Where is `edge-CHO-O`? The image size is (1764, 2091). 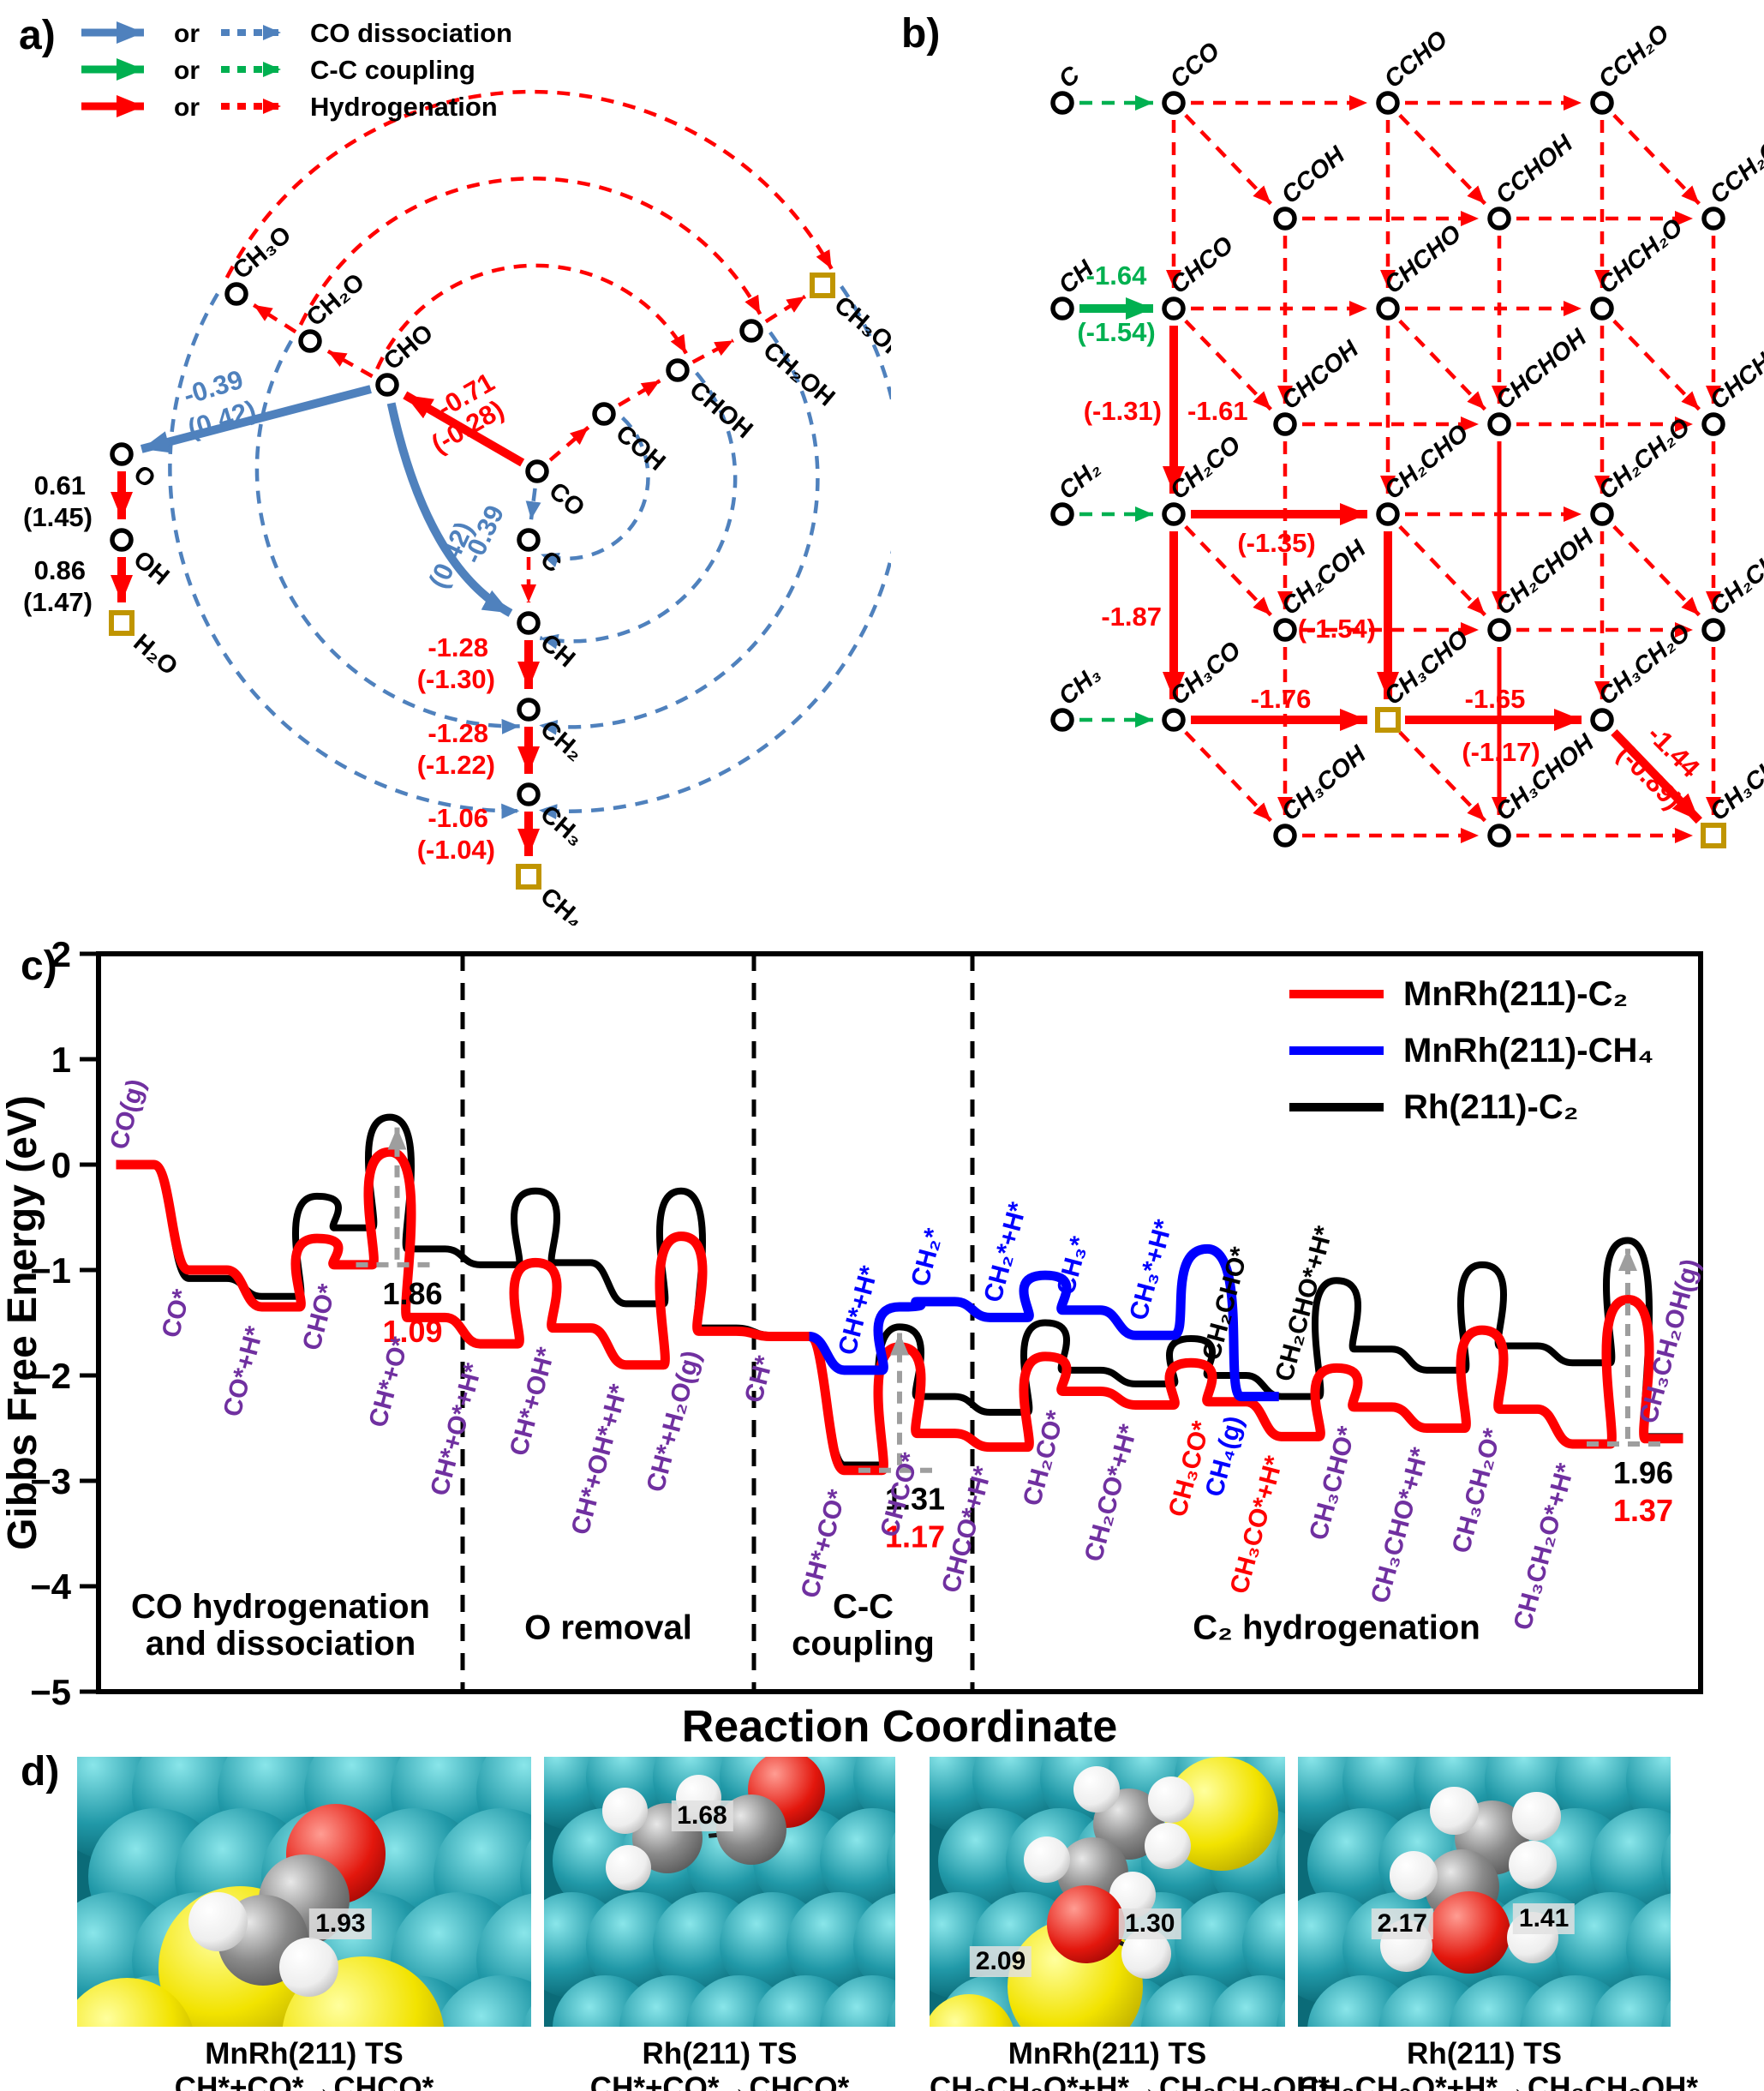 edge-CHO-O is located at coordinates (256, 419).